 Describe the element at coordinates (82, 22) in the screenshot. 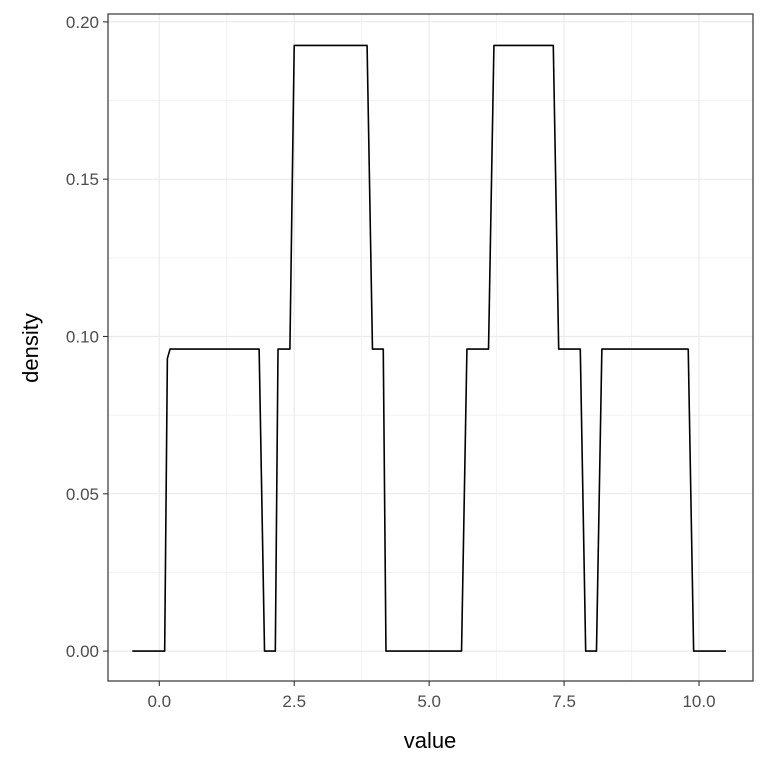

I see `y-tick-label: 0.20` at that location.